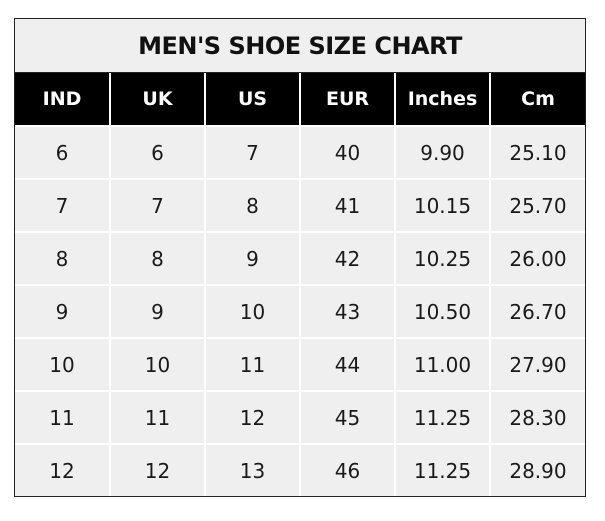 Image resolution: width=605 pixels, height=521 pixels. I want to click on cell-us: 12, so click(253, 417).